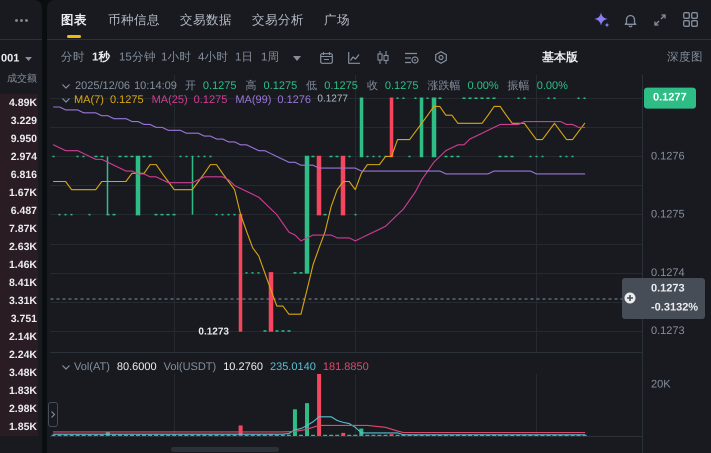 The height and width of the screenshot is (453, 711). I want to click on text: 4小时, so click(213, 58).